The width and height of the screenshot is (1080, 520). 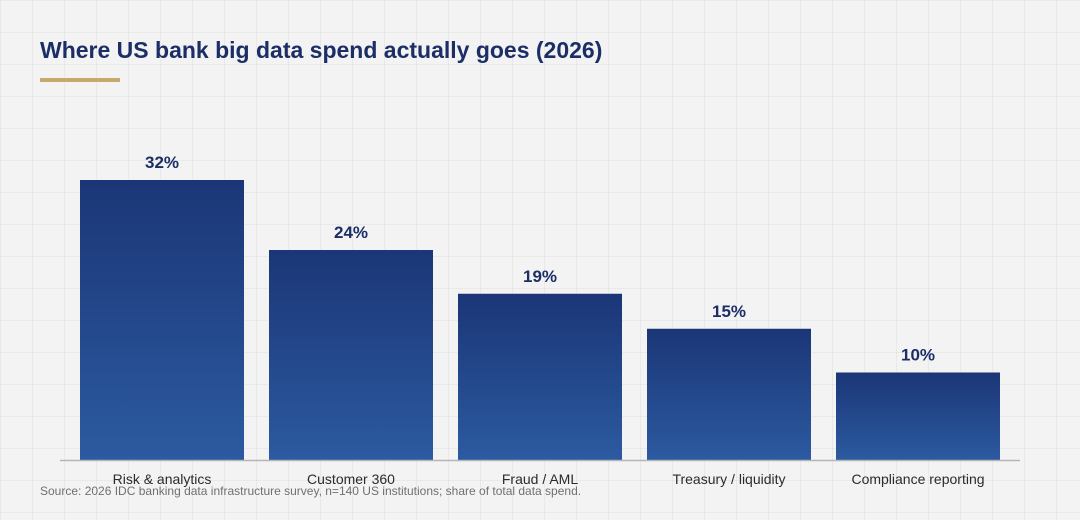 What do you see at coordinates (540, 376) in the screenshot?
I see `bar-fraud-aml` at bounding box center [540, 376].